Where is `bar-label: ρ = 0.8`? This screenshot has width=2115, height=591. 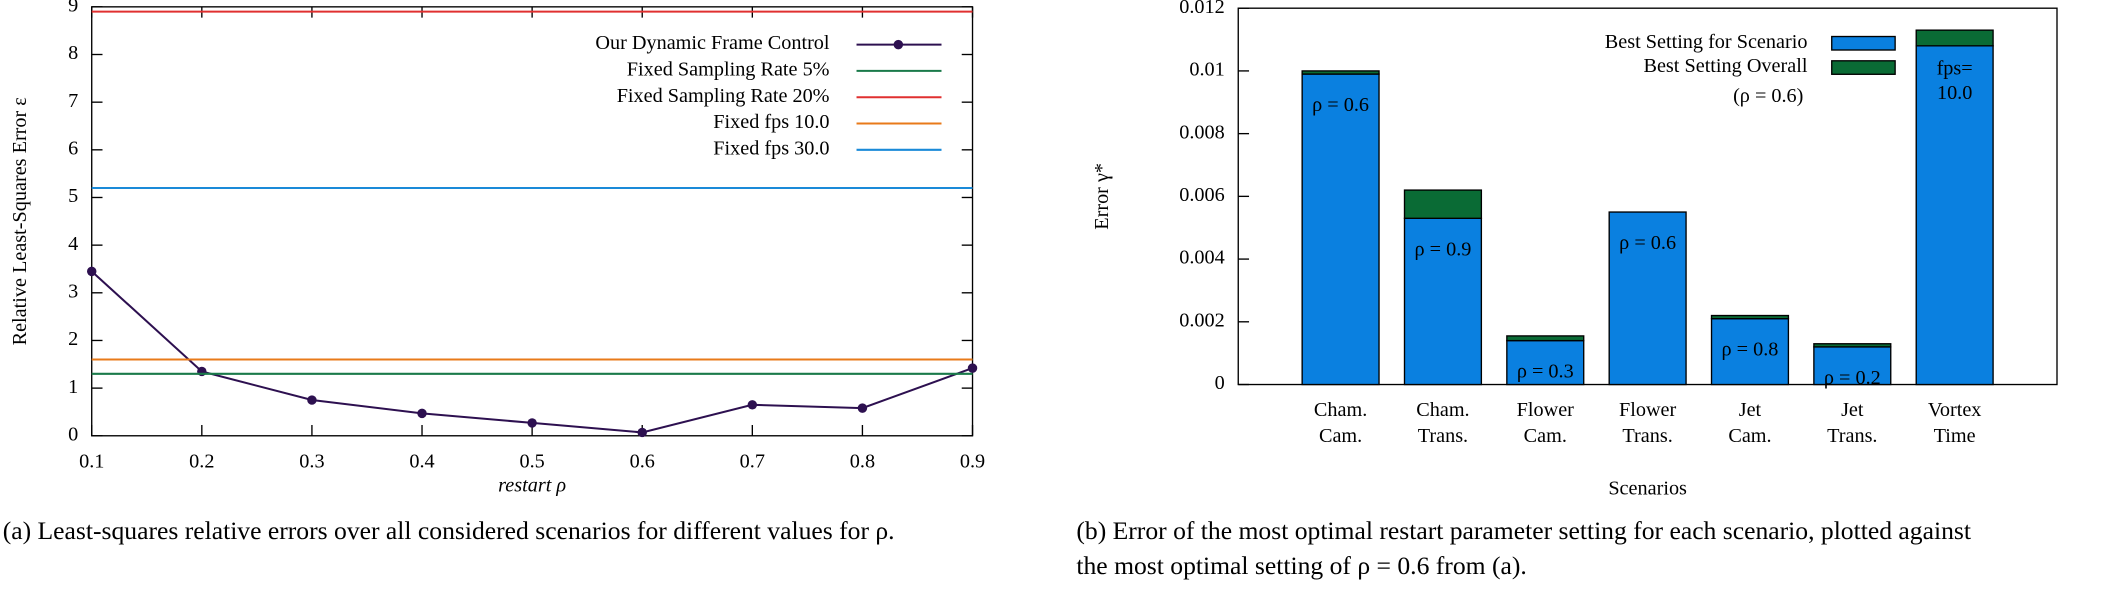 bar-label: ρ = 0.8 is located at coordinates (1750, 350).